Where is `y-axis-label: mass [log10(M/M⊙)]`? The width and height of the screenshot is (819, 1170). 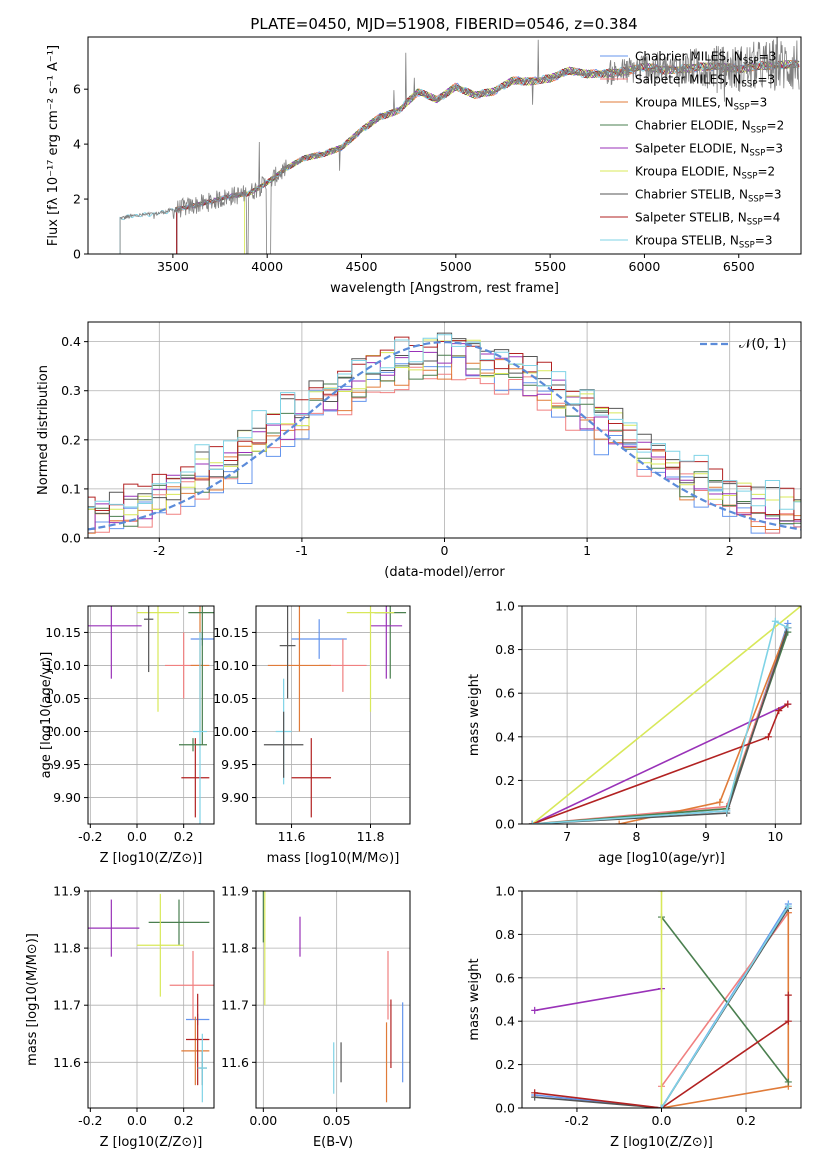
y-axis-label: mass [log10(M/M⊙)] is located at coordinates (32, 999).